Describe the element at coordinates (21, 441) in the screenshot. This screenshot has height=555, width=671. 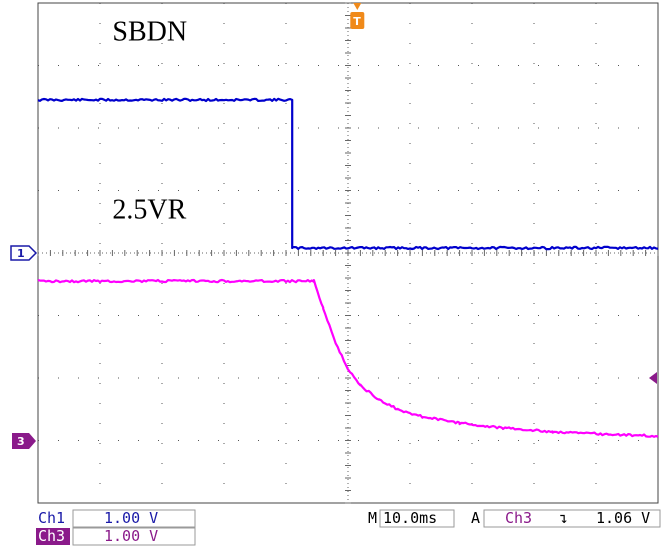
I see `ch3-marker-label: 3` at that location.